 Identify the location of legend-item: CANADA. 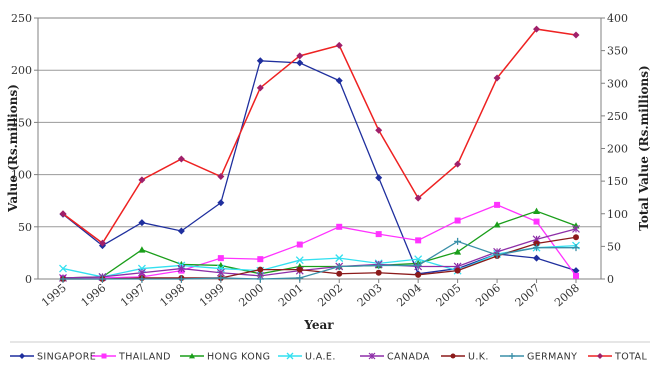
(395, 357).